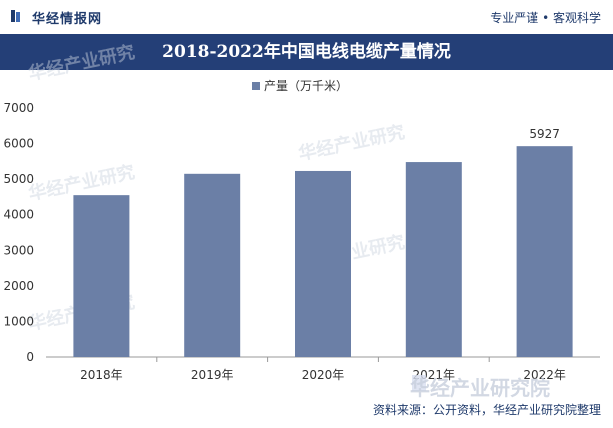 Image resolution: width=613 pixels, height=428 pixels. What do you see at coordinates (306, 86) in the screenshot?
I see `legend-label: 产量（万千米）` at bounding box center [306, 86].